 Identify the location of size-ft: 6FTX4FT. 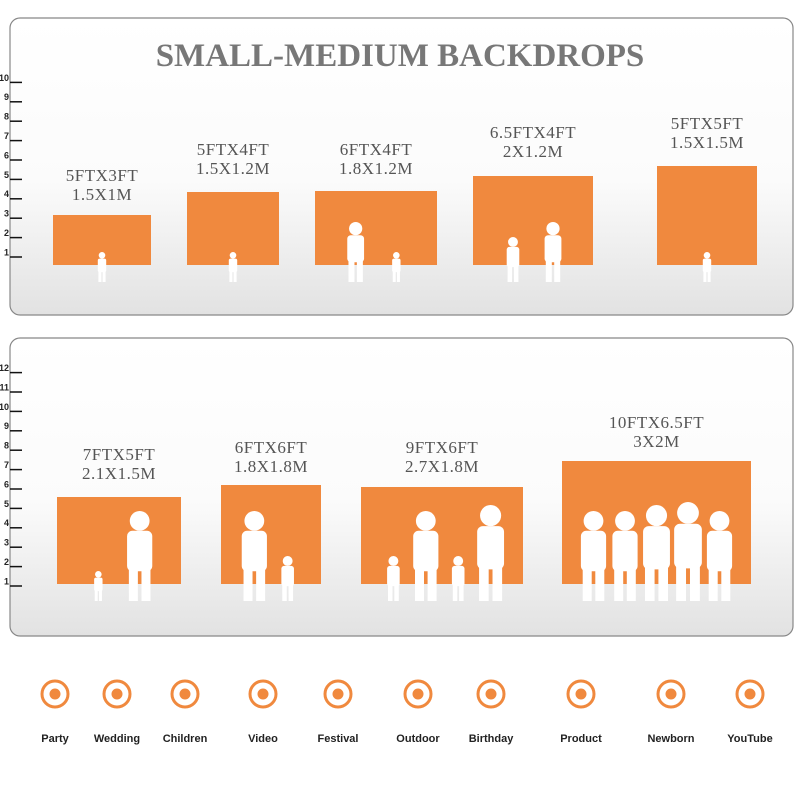
(376, 149).